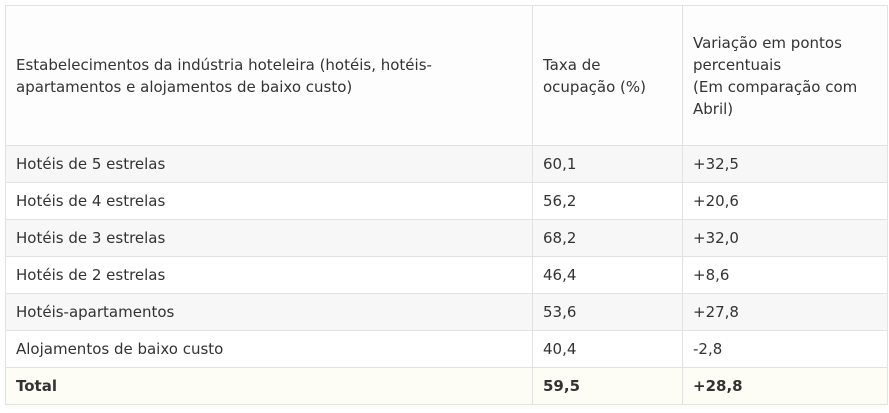 Image resolution: width=889 pixels, height=413 pixels. I want to click on cell-establishment: Hotéis de 2 estrelas, so click(269, 275).